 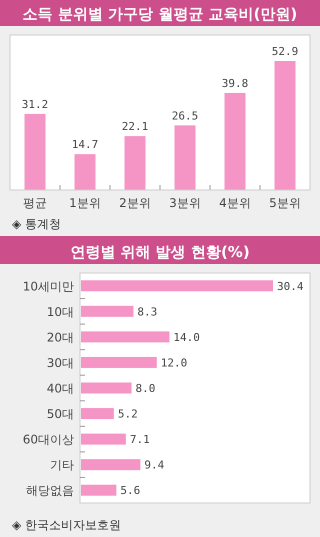 What do you see at coordinates (135, 127) in the screenshot?
I see `data-label: 22.1` at bounding box center [135, 127].